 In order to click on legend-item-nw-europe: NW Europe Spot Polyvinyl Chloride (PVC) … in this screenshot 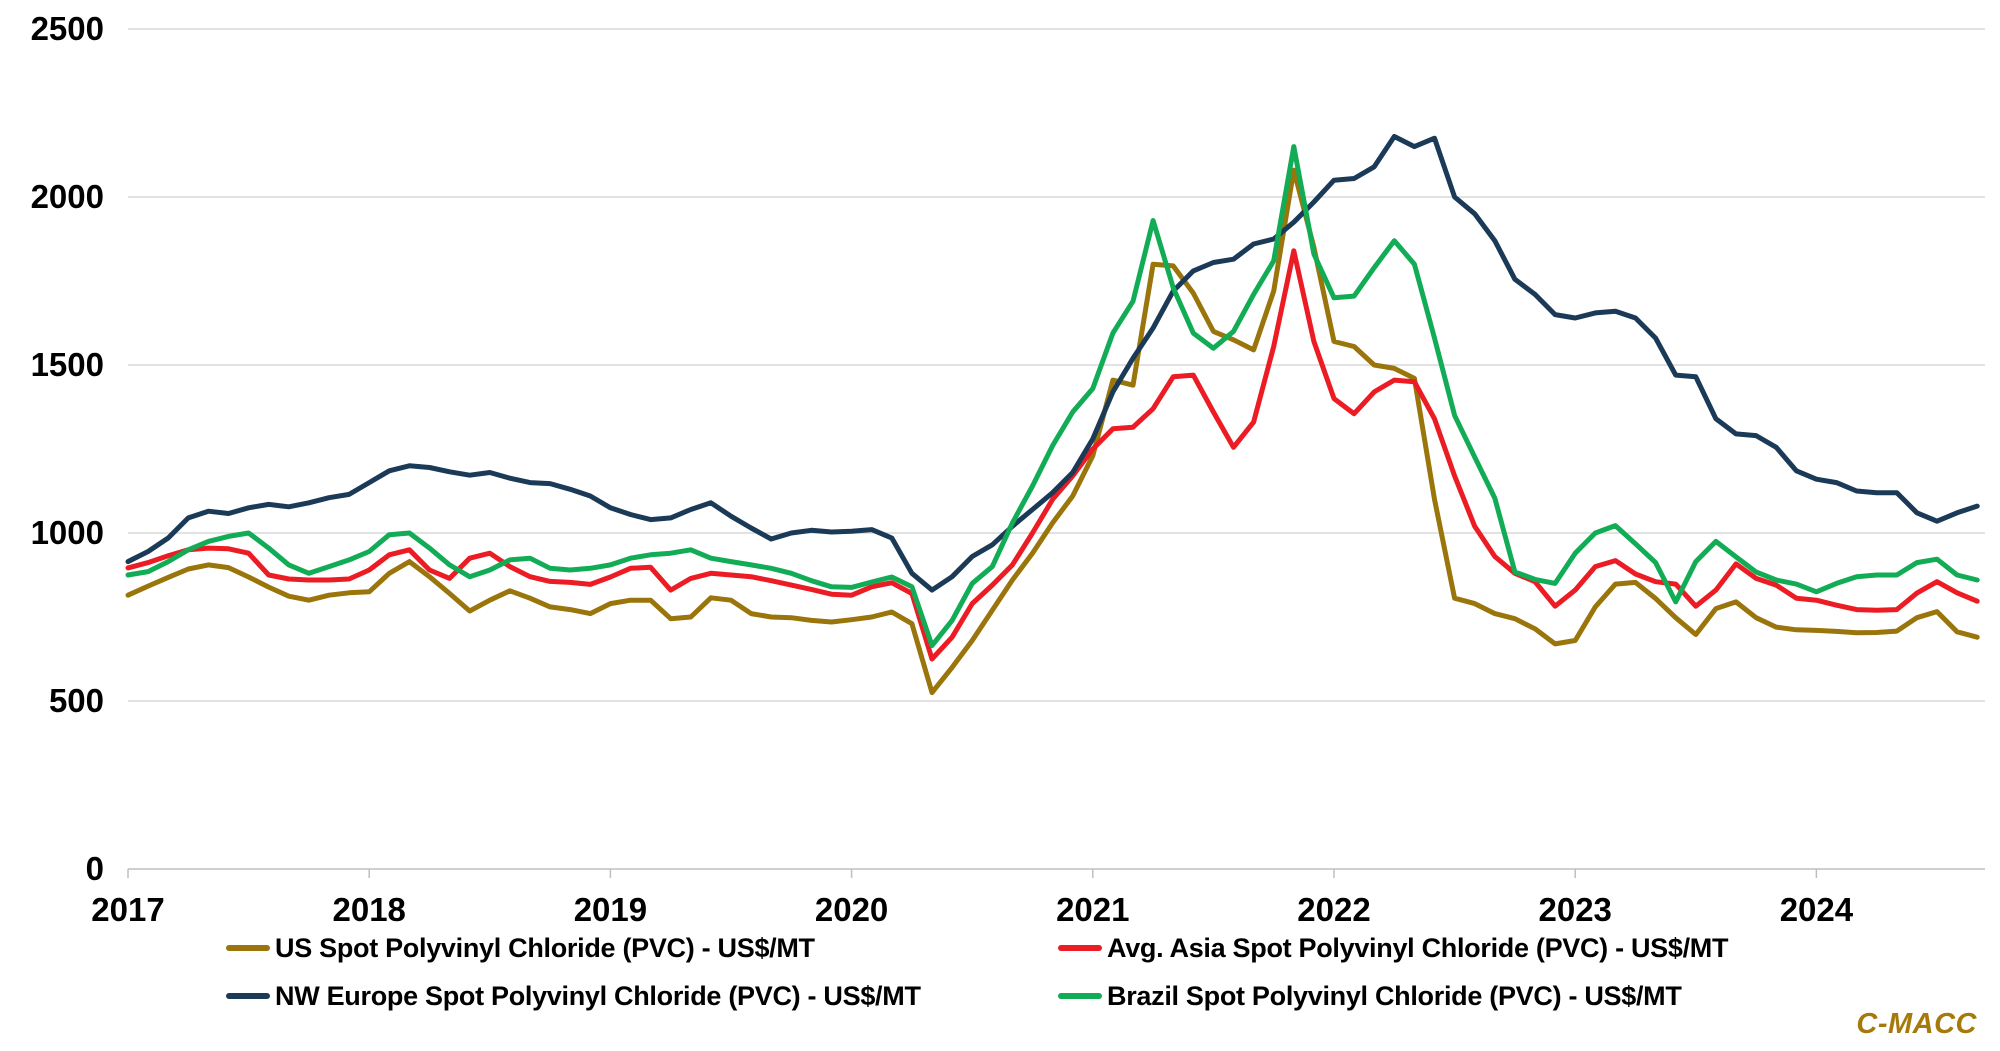, I will do `click(573, 996)`.